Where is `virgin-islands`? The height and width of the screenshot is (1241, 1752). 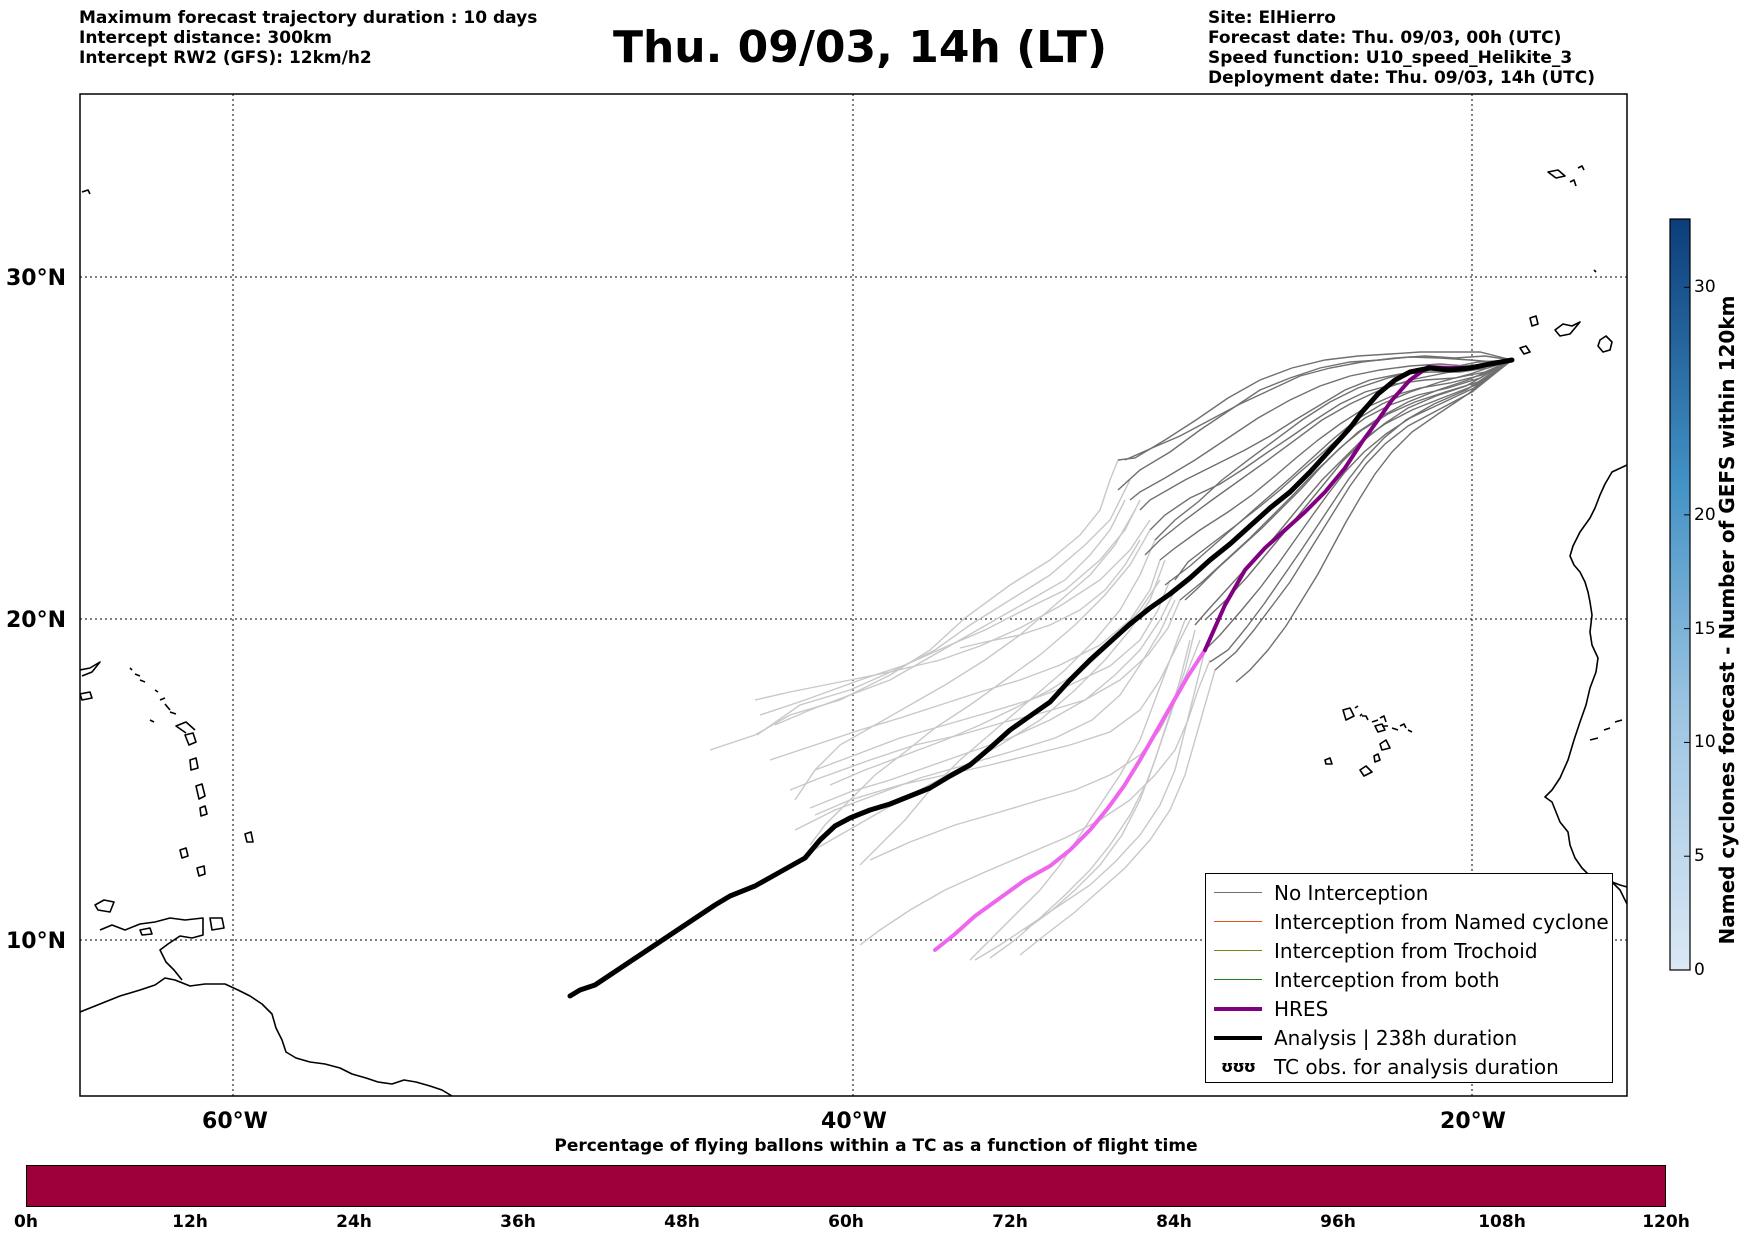 virgin-islands is located at coordinates (90, 669).